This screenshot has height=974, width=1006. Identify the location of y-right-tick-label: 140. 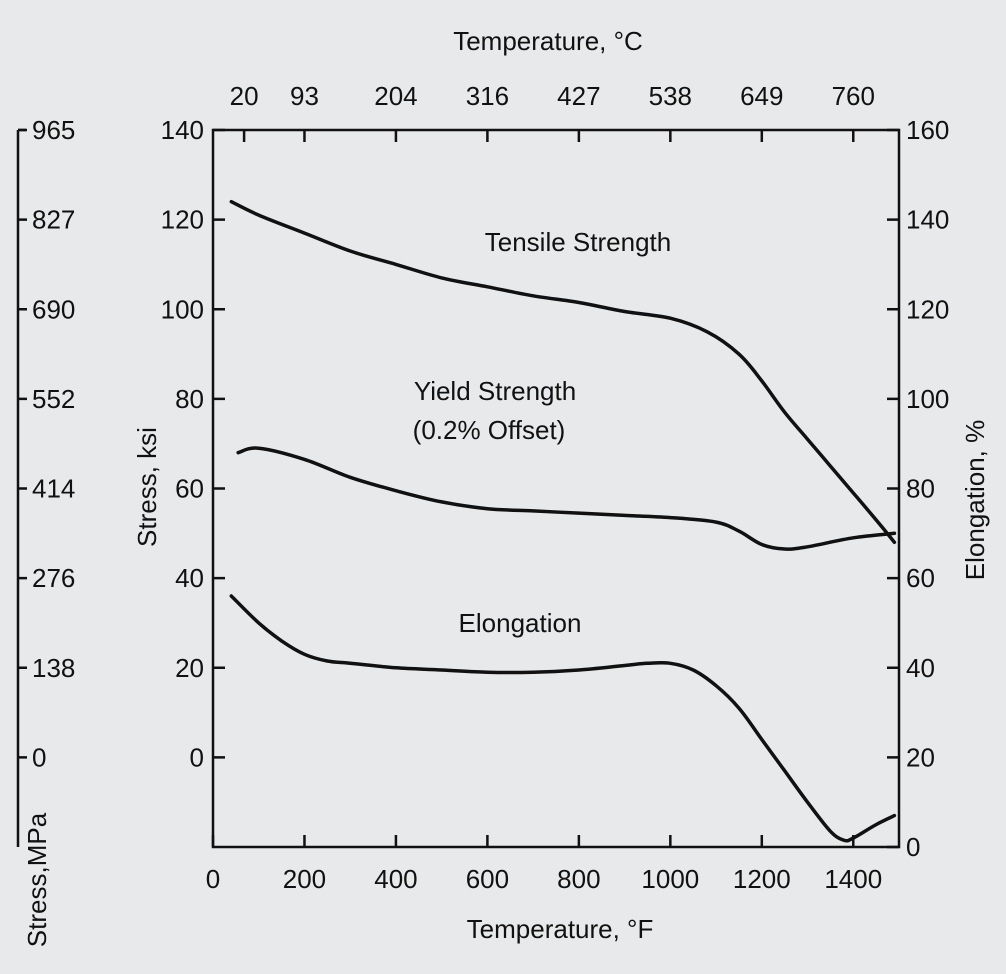
(927, 220).